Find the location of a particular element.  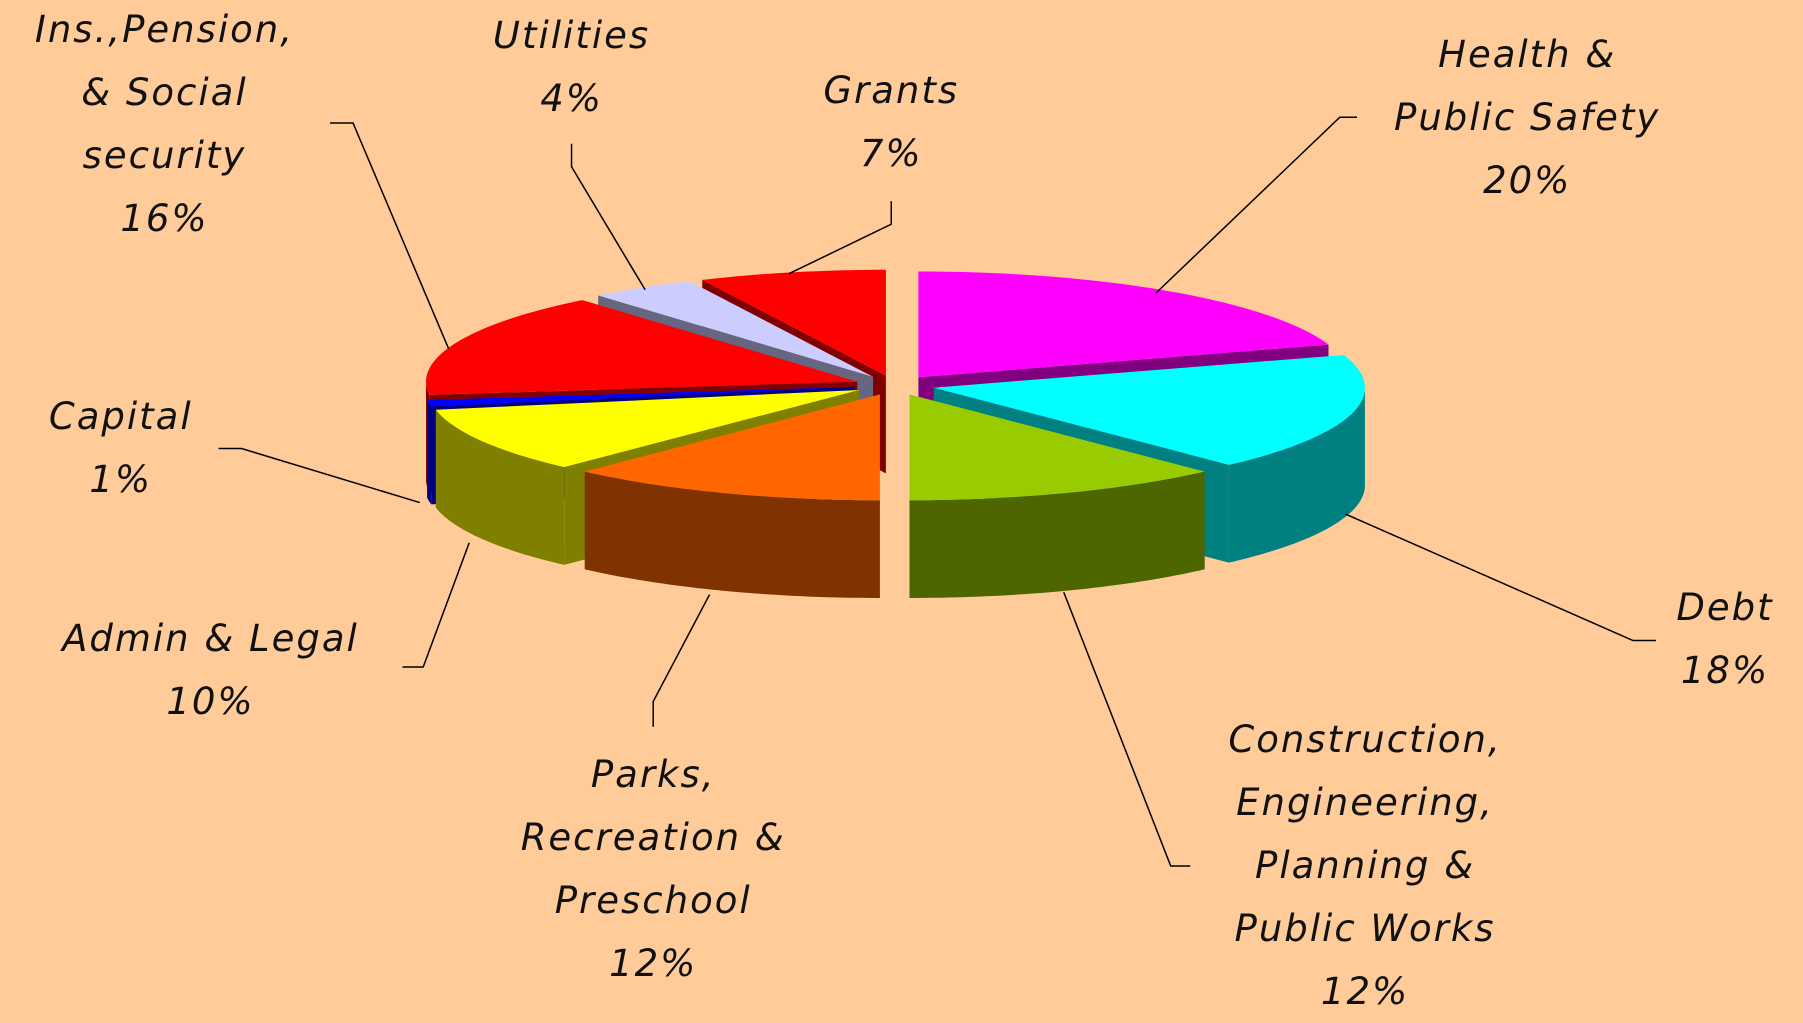

slice-label: Grants 7% is located at coordinates (891, 122).